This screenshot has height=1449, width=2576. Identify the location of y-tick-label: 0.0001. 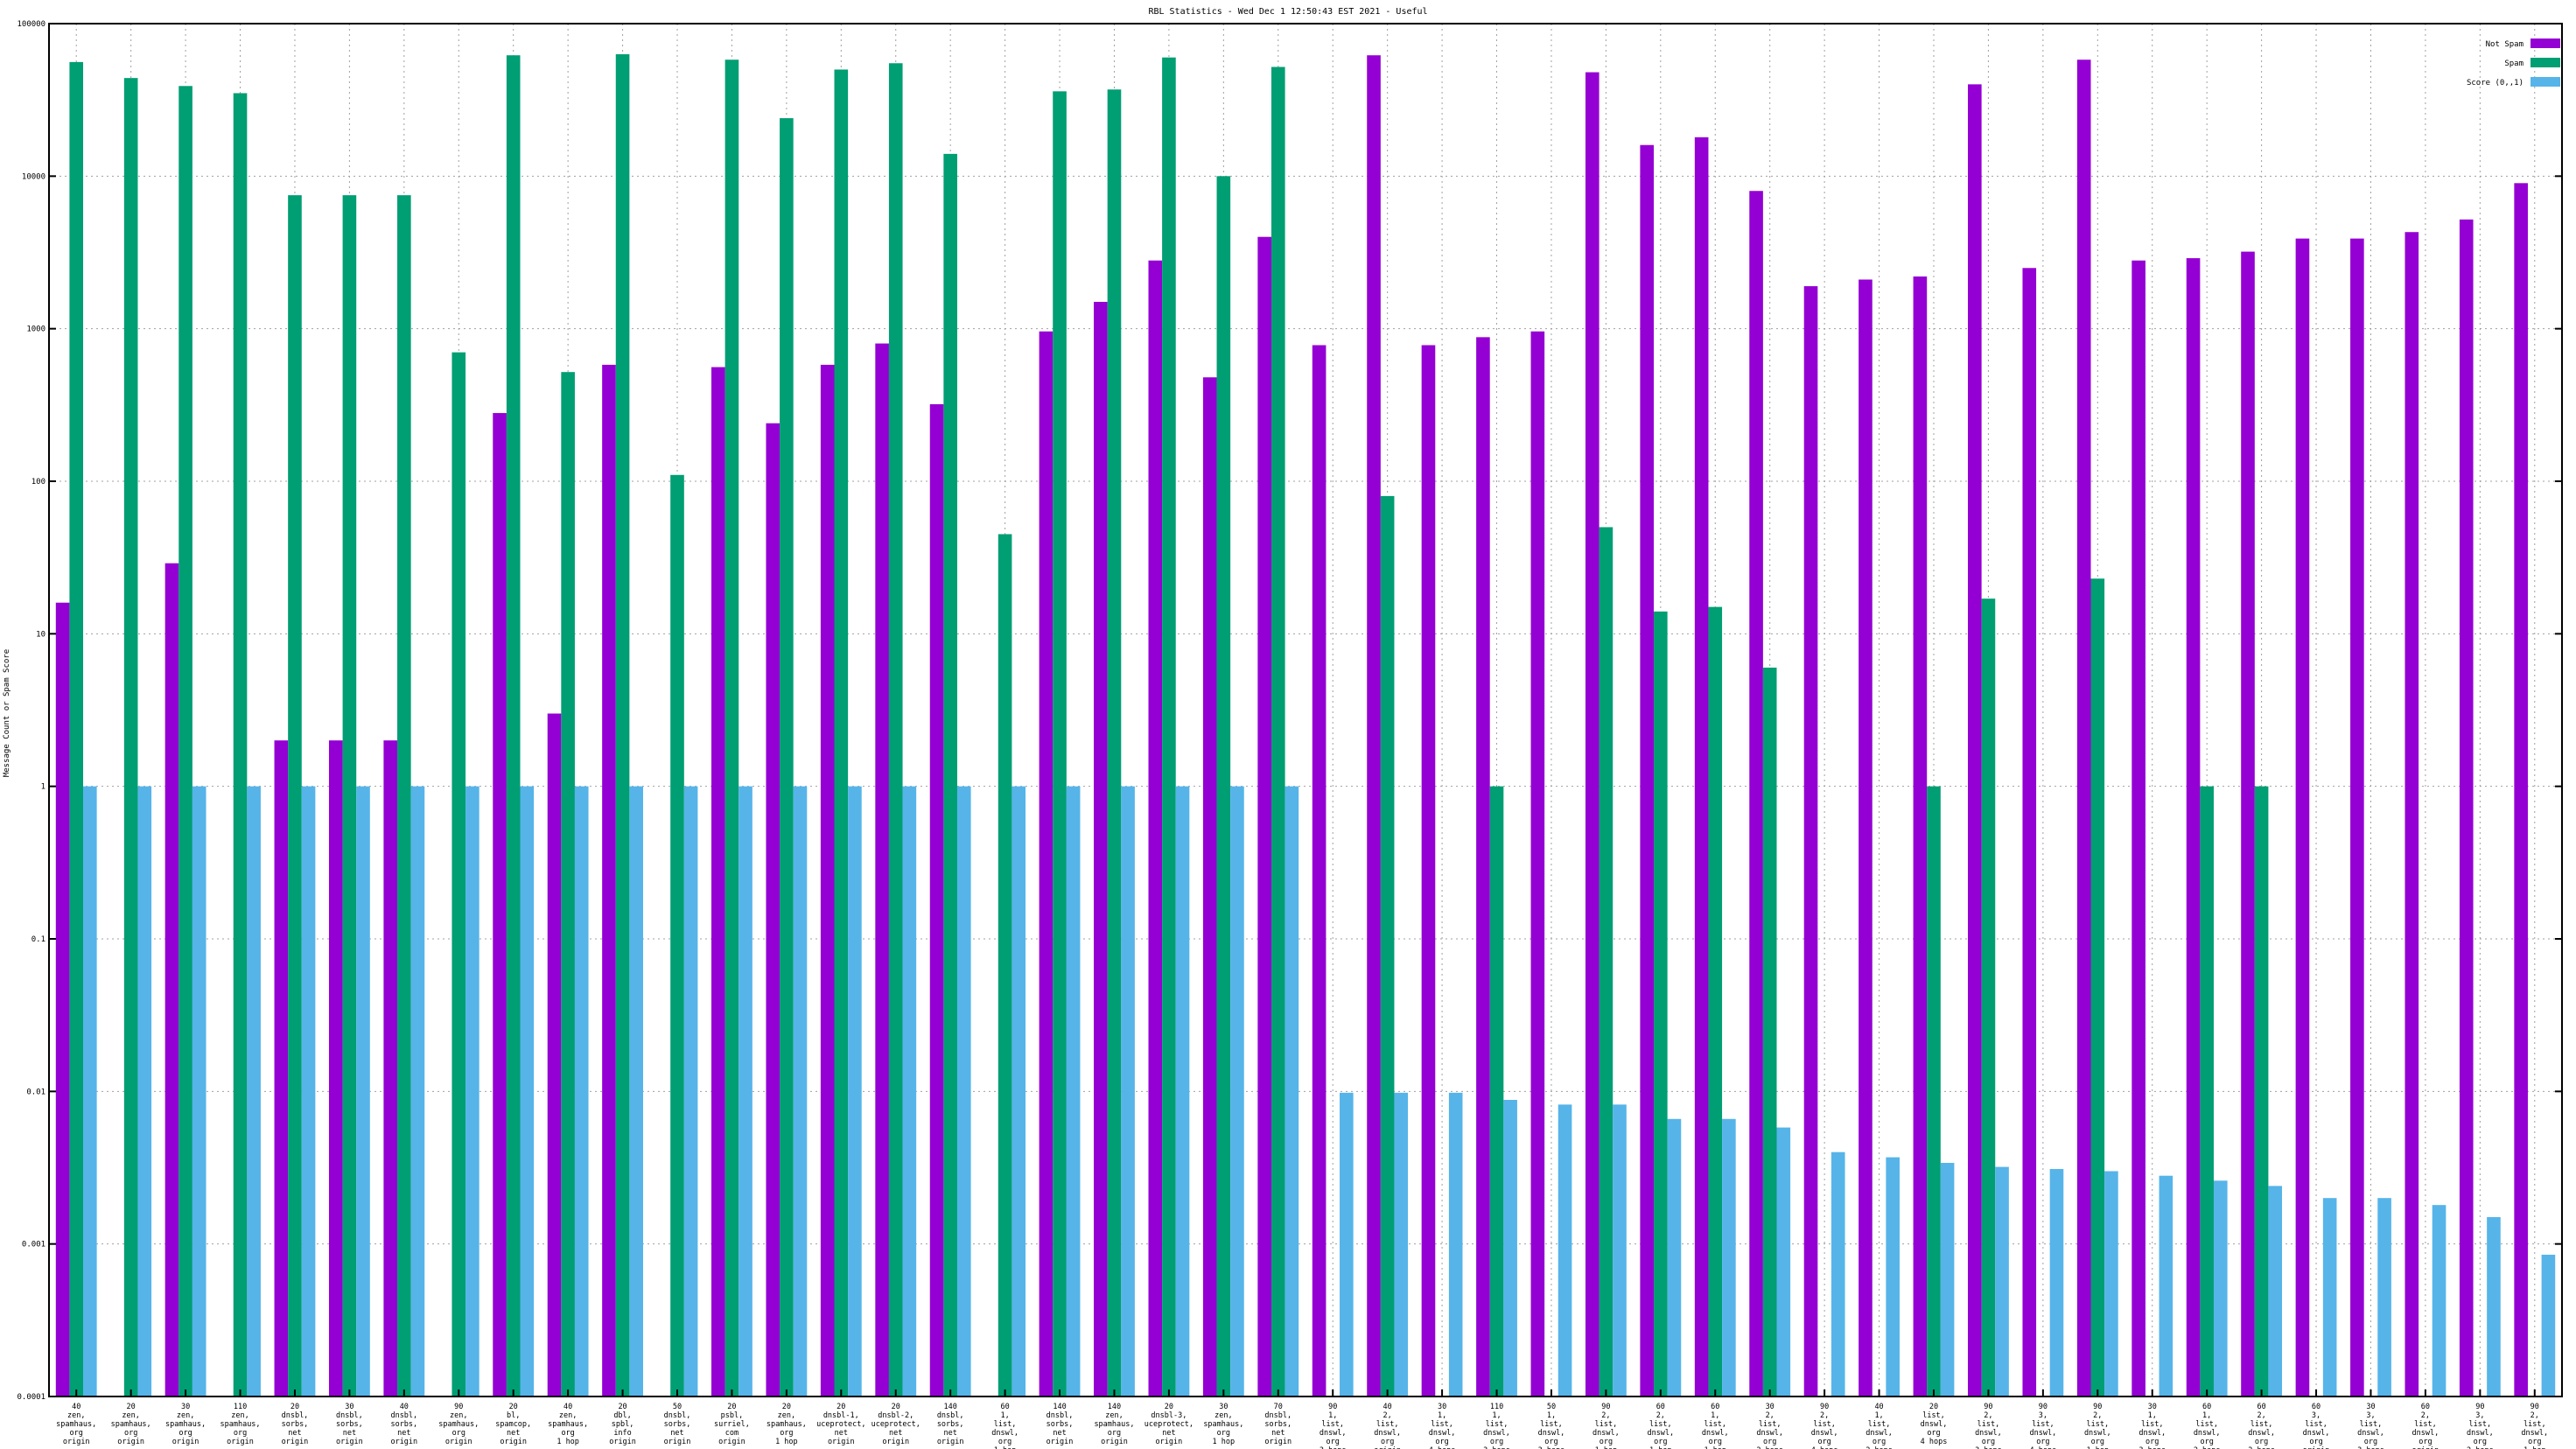
(31, 1397).